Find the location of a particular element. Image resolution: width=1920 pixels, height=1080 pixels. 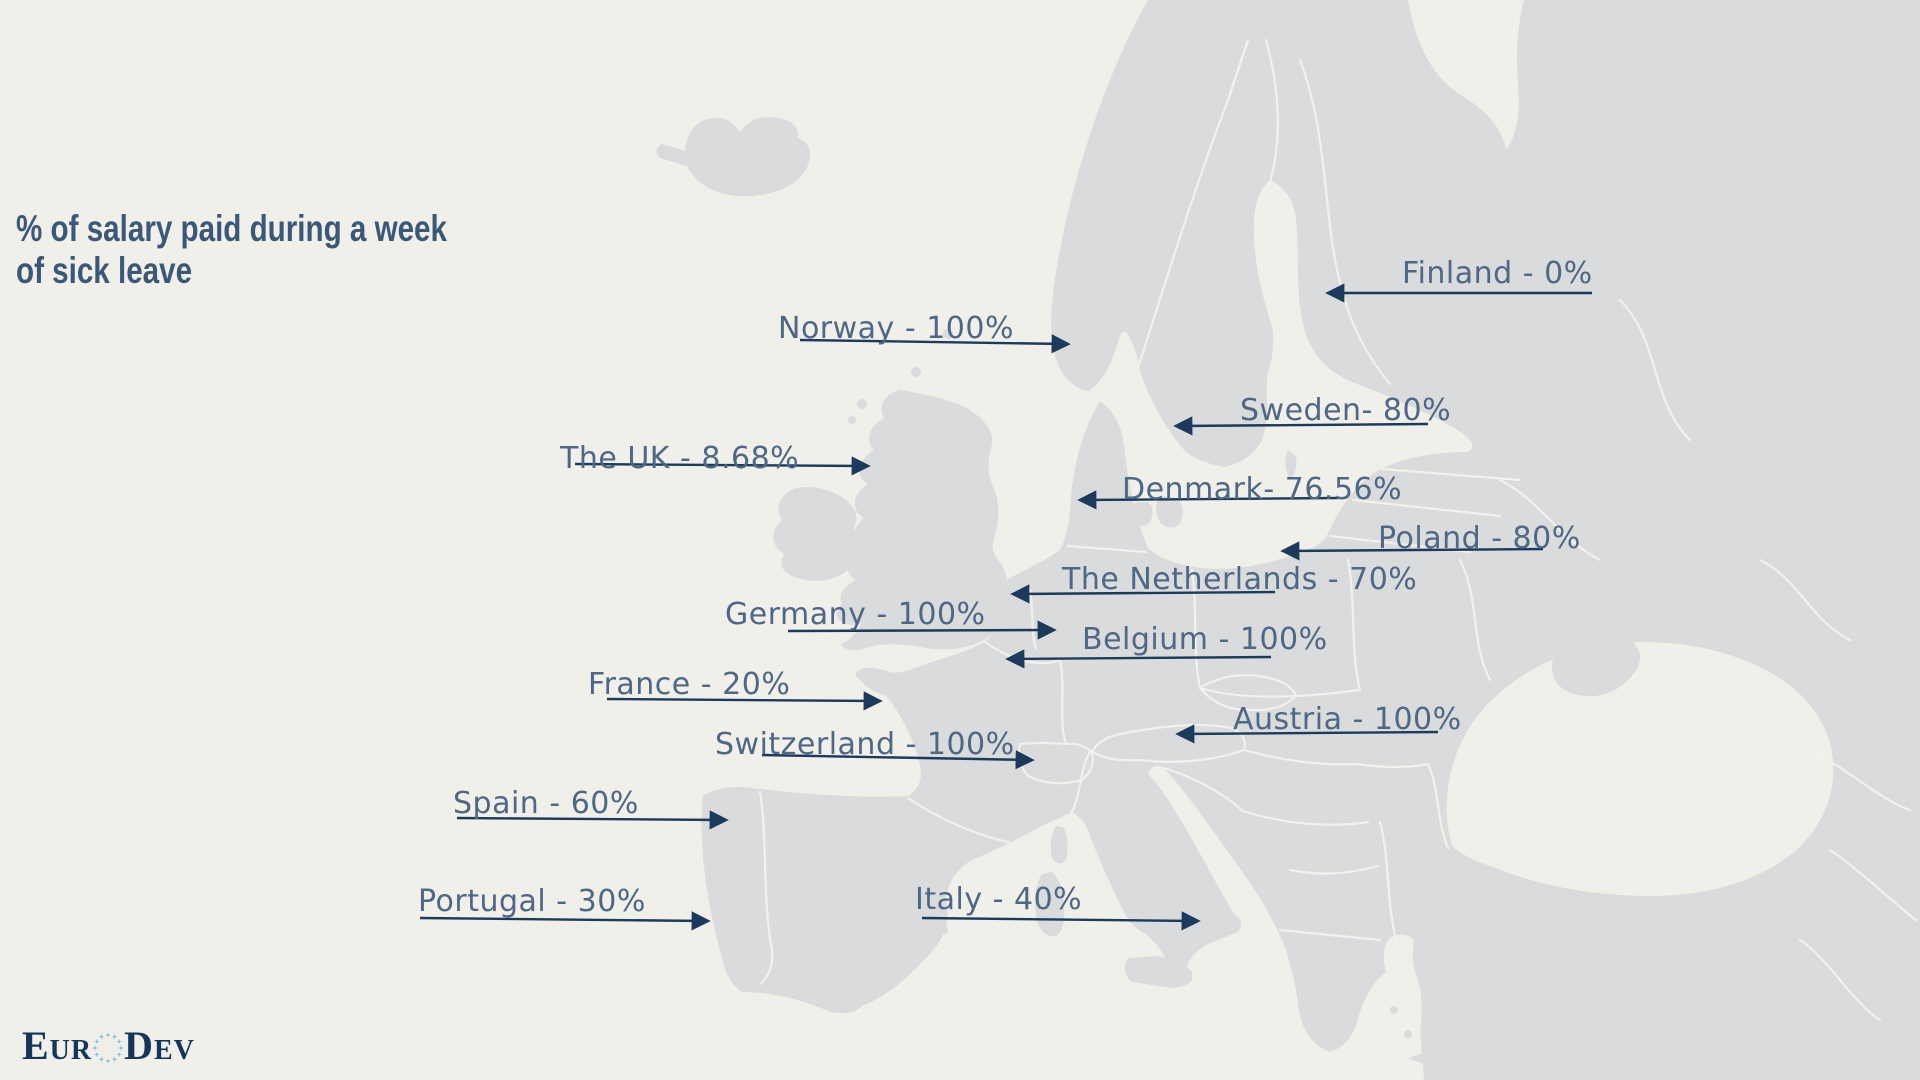

arrow-belgium is located at coordinates (1138, 659).